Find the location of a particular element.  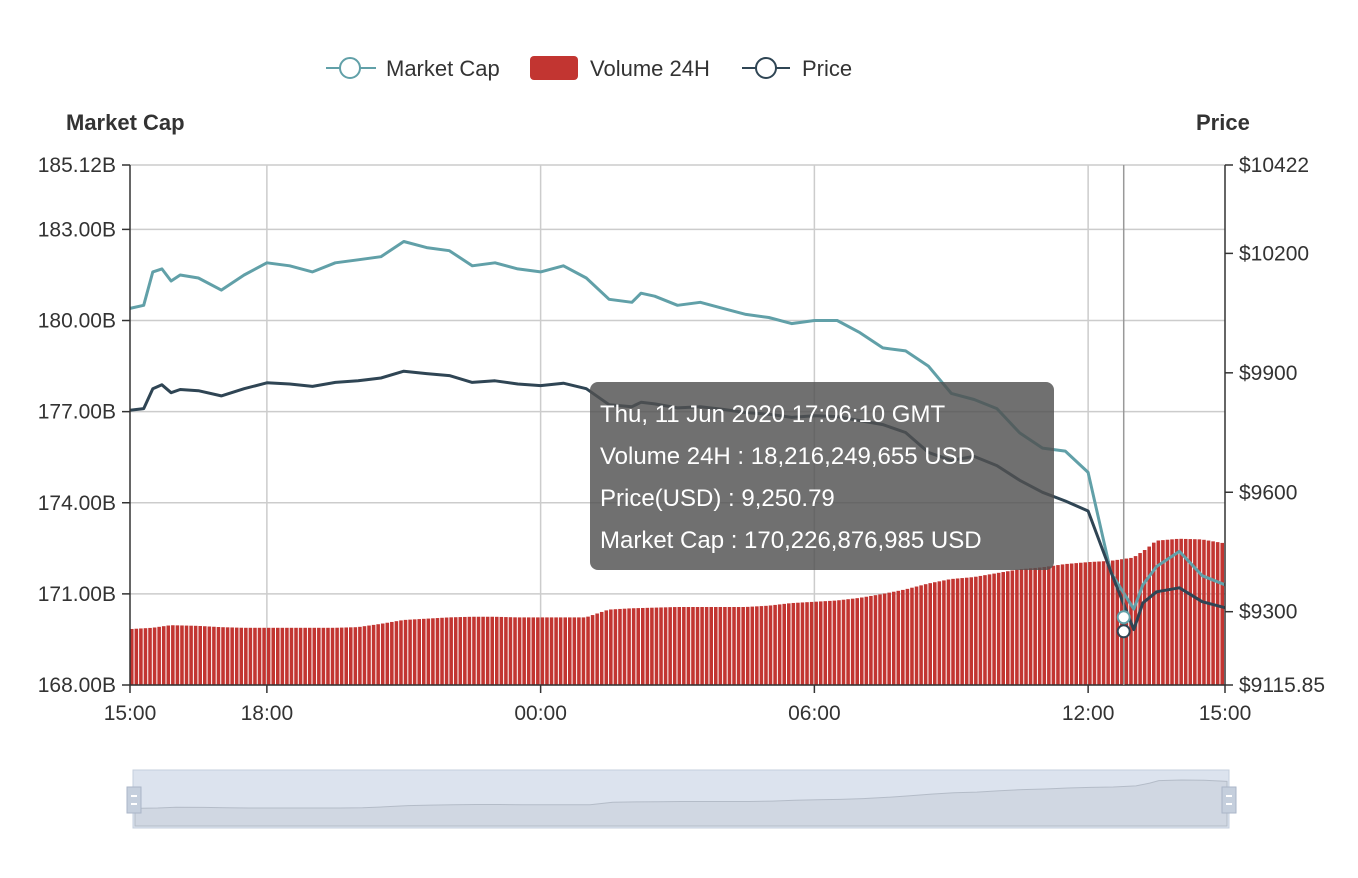

right-tick-label: $10200 is located at coordinates (1274, 253).